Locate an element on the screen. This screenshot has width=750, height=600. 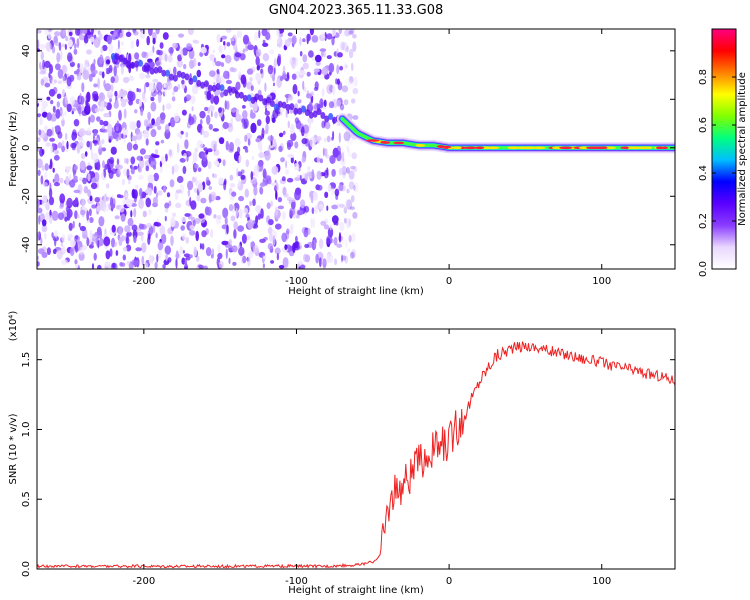
x-tick-label: 0 is located at coordinates (449, 281).